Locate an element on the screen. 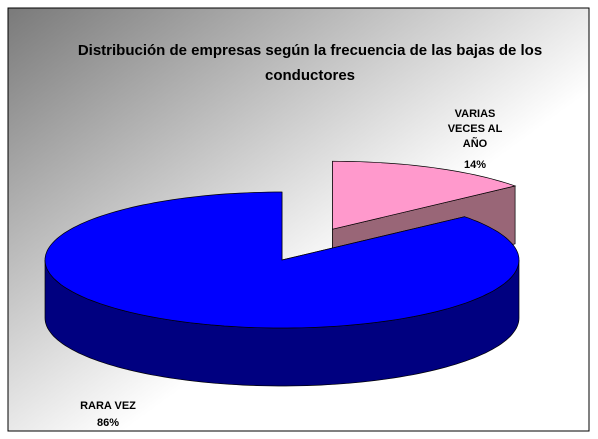 The width and height of the screenshot is (598, 439). value-label: 14% is located at coordinates (475, 165).